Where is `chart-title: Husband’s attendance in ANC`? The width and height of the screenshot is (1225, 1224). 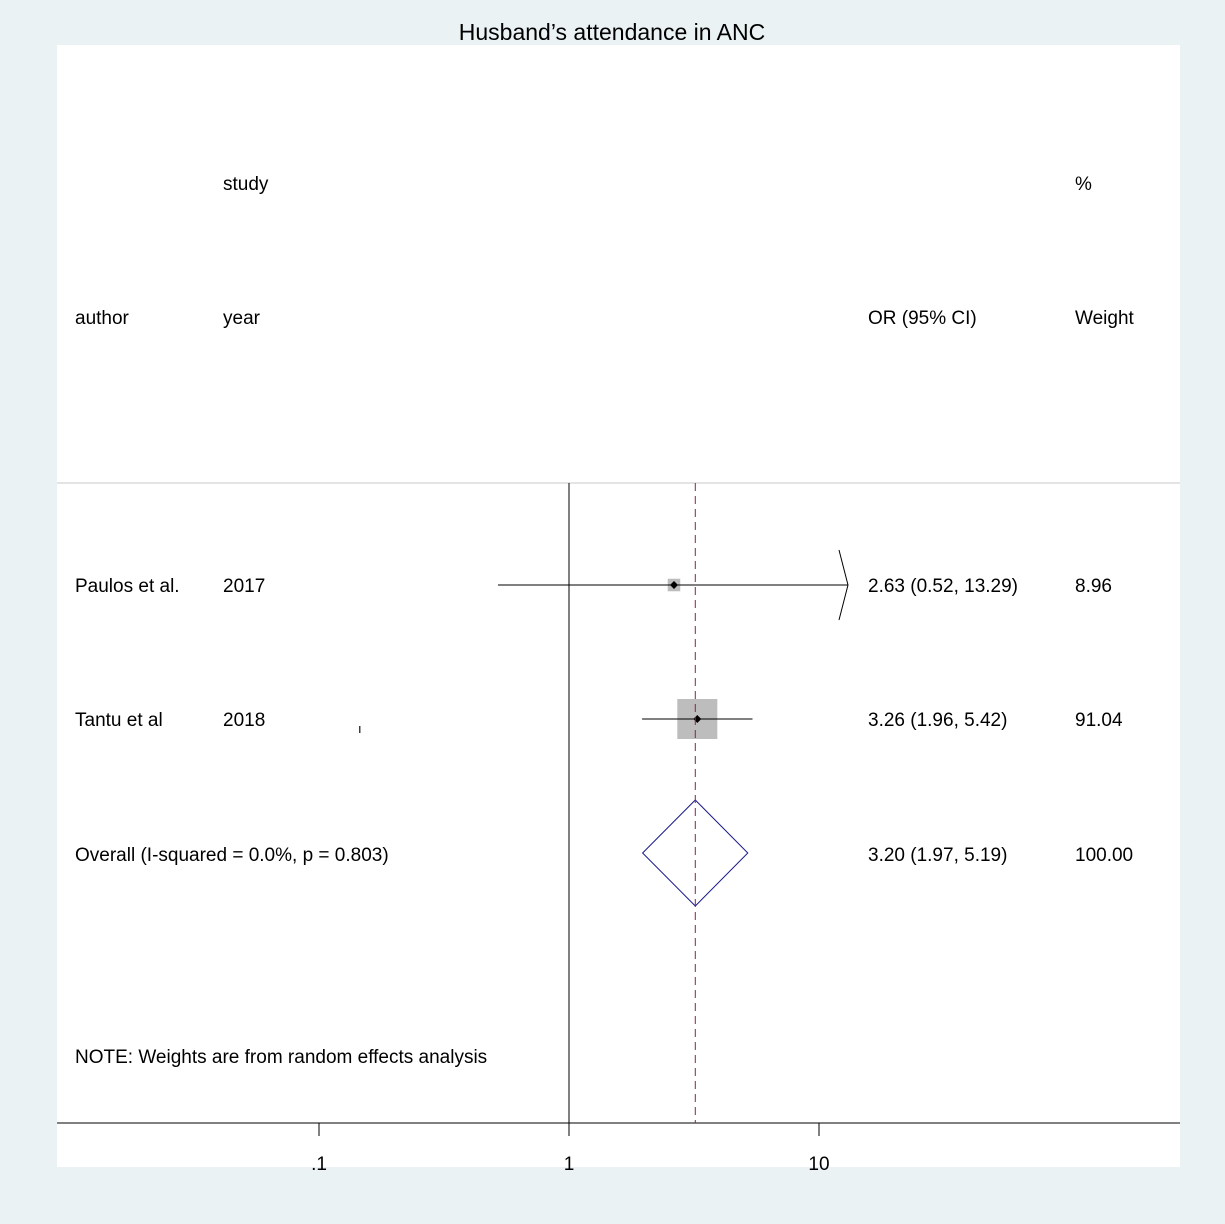
chart-title: Husband’s attendance in ANC is located at coordinates (612, 32).